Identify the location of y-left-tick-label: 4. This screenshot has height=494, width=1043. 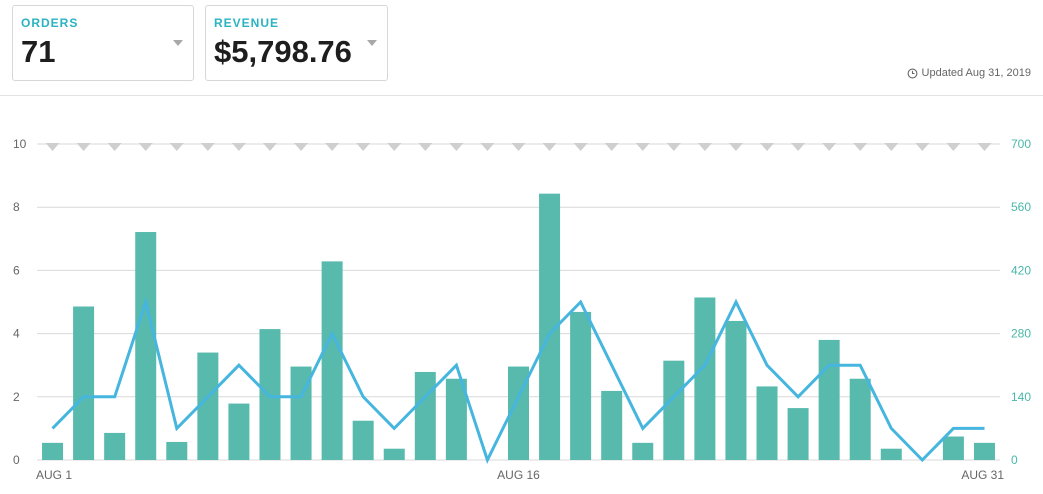
(16, 334).